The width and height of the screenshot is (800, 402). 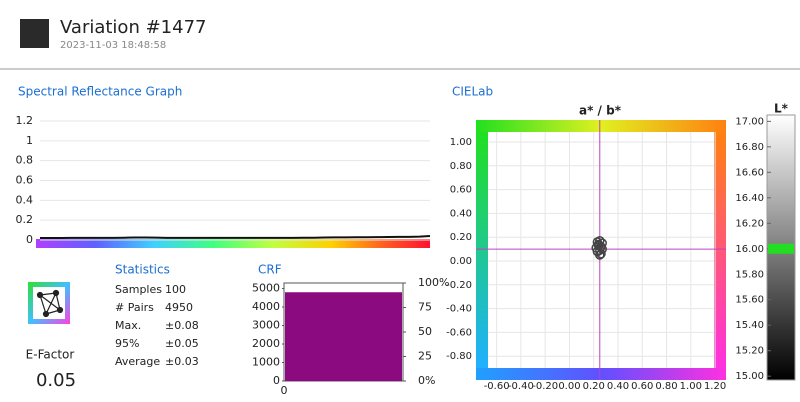 I want to click on y-tick-label: 15.60, so click(x=749, y=300).